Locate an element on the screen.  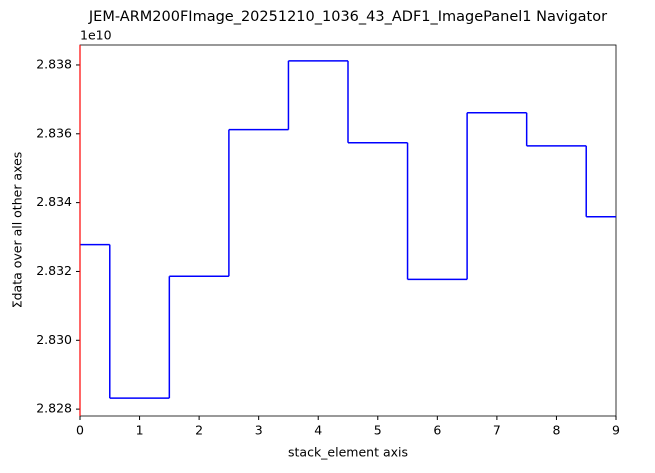
y-tick-label: 2.836 is located at coordinates (54, 132).